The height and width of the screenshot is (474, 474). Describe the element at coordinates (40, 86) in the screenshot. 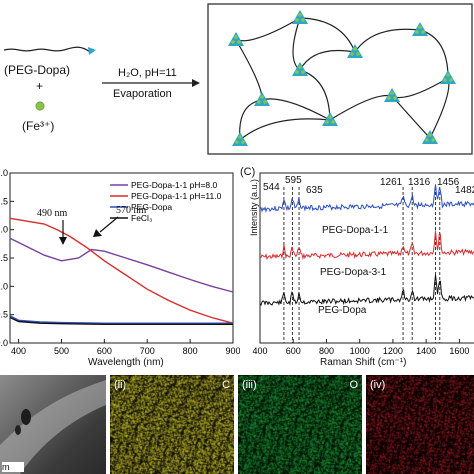

I see `plus-sign: +` at that location.